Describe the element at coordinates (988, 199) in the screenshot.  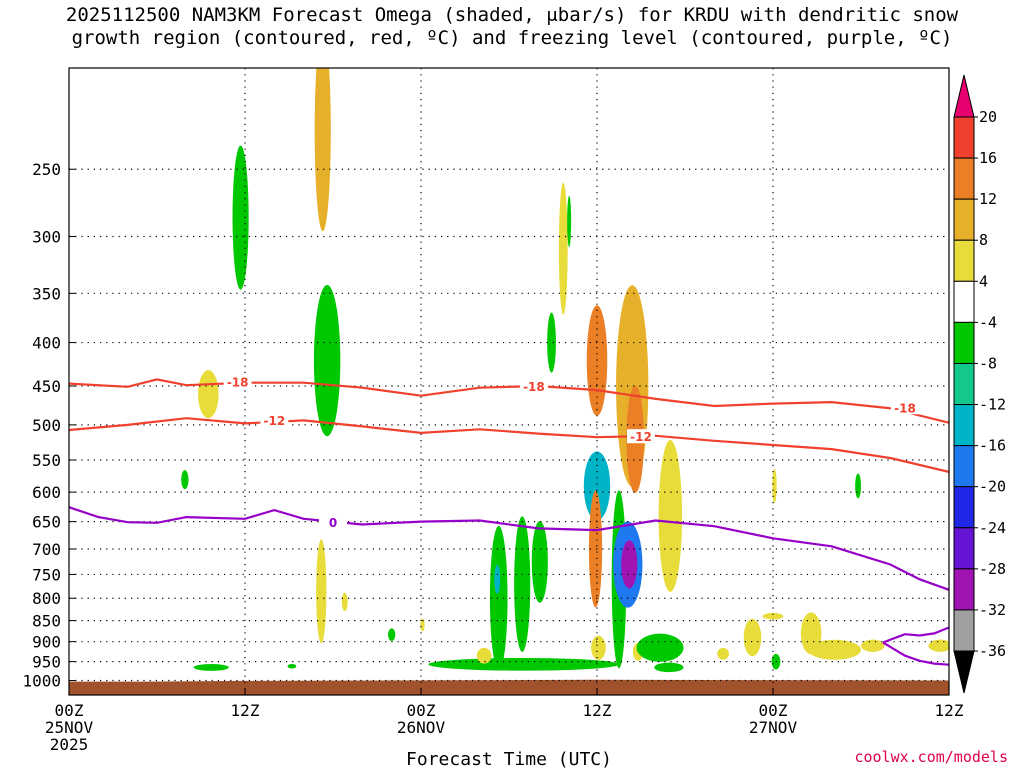
I see `colorbar-label: 12` at that location.